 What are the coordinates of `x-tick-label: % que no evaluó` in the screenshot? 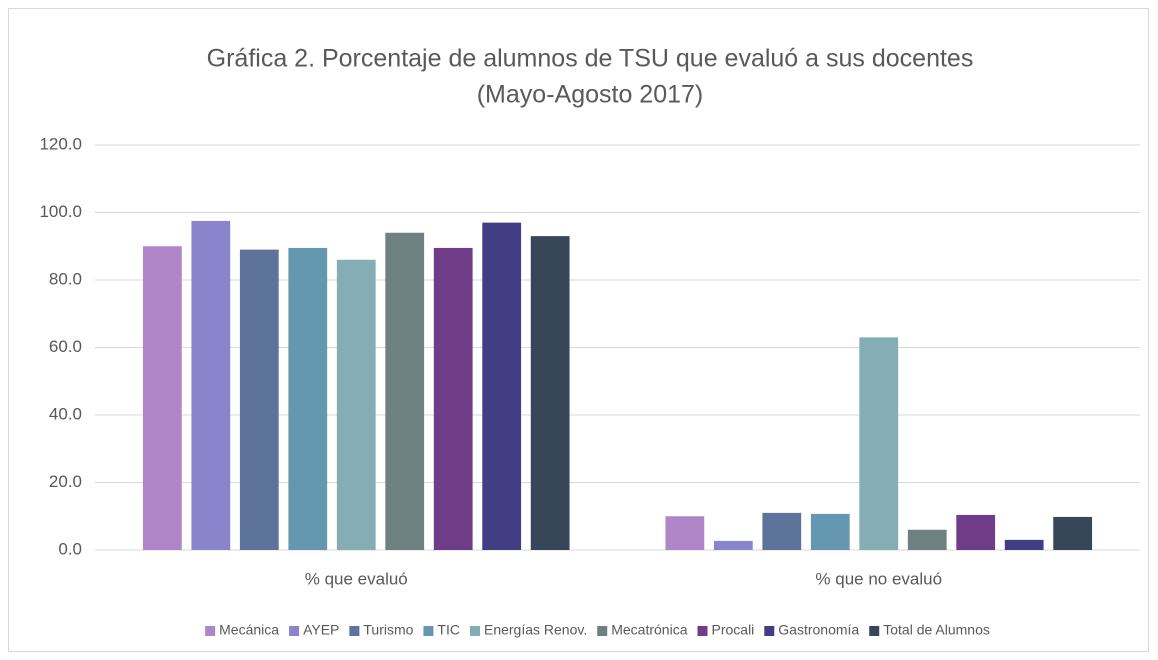 It's located at (878, 578).